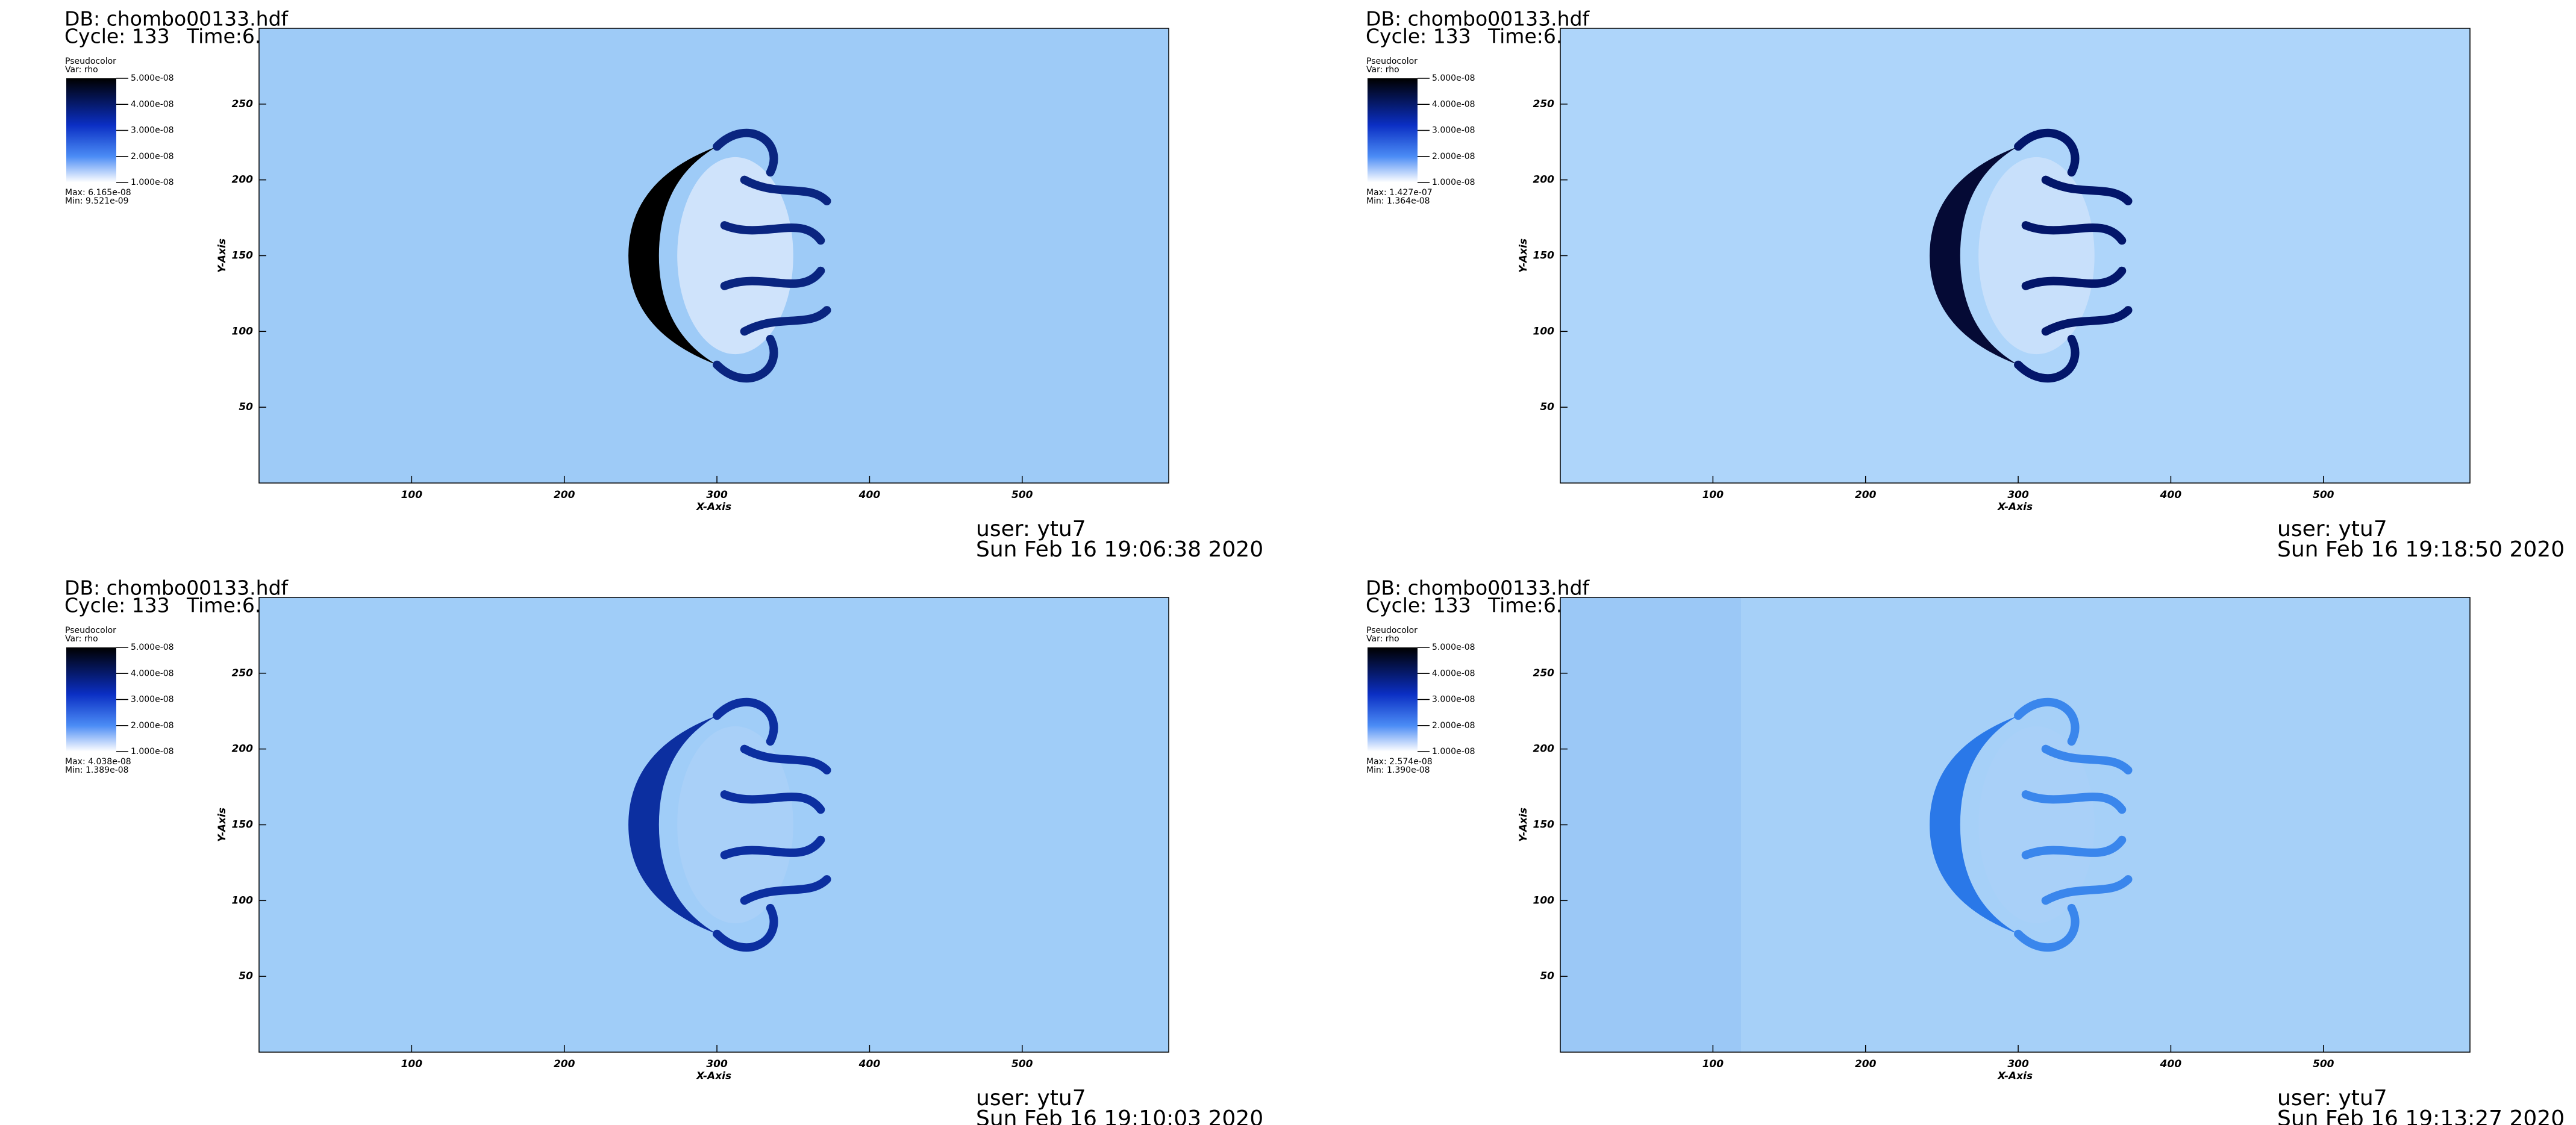 The image size is (2576, 1125). Describe the element at coordinates (1398, 201) in the screenshot. I see `min-label: Min: 1.364e-08` at that location.